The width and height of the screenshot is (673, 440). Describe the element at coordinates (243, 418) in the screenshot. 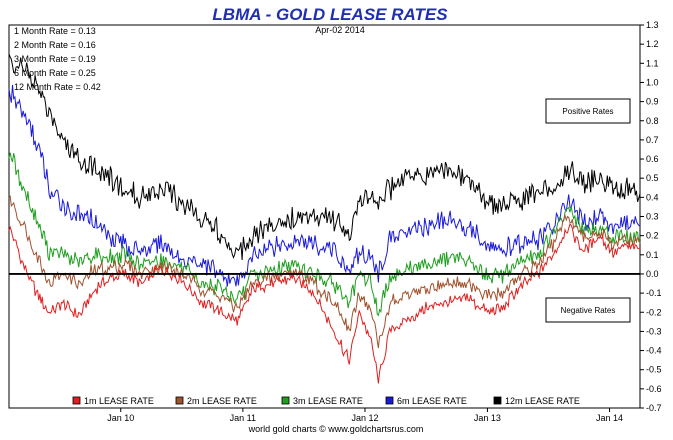

I see `x-tick-label: Jan 11` at that location.